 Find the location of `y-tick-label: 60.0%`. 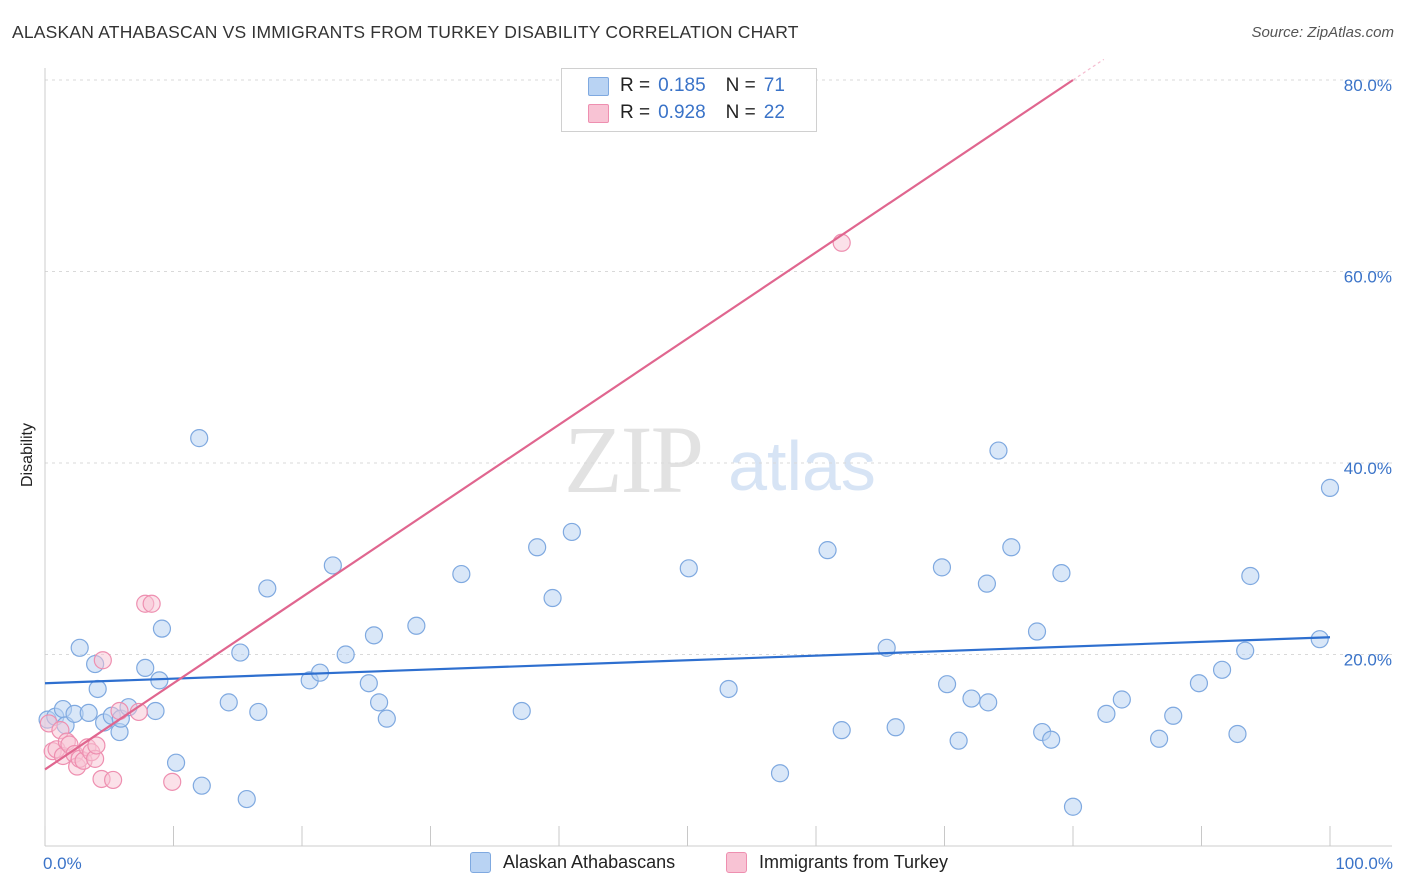

y-tick-label: 60.0% is located at coordinates (1368, 277).